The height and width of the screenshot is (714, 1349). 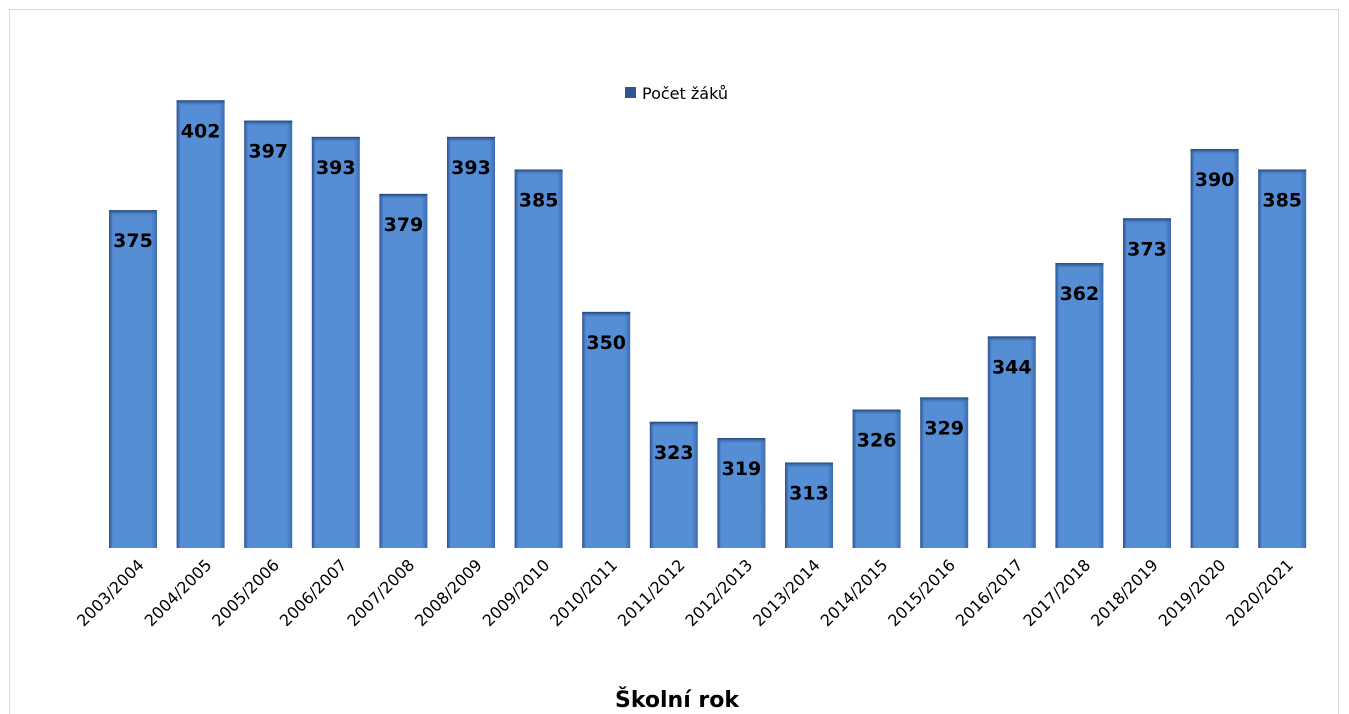 What do you see at coordinates (786, 592) in the screenshot?
I see `x-tick-label: 2013/2014` at bounding box center [786, 592].